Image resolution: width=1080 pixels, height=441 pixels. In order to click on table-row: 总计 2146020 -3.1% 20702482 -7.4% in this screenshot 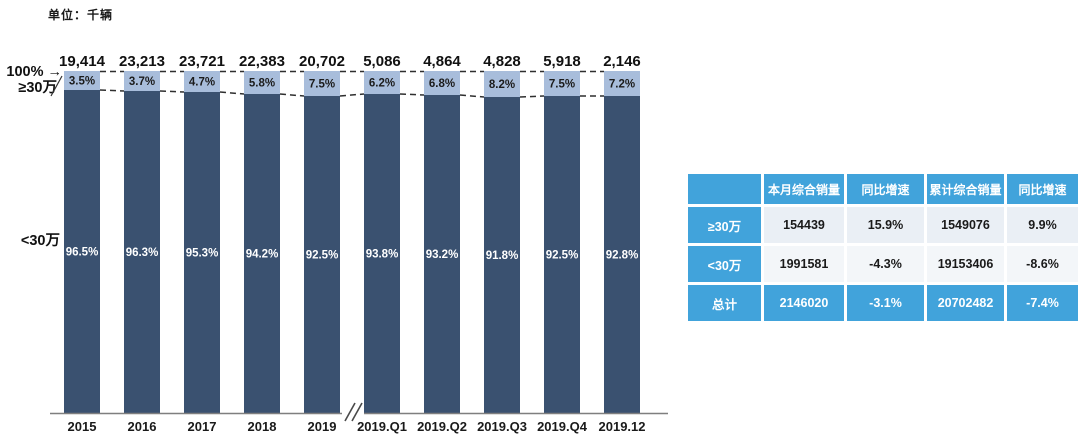, I will do `click(883, 303)`.